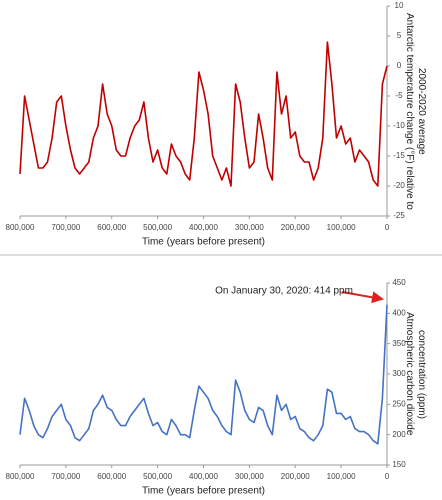 Image resolution: width=442 pixels, height=500 pixels. What do you see at coordinates (399, 403) in the screenshot?
I see `y-tick-label: 250` at bounding box center [399, 403].